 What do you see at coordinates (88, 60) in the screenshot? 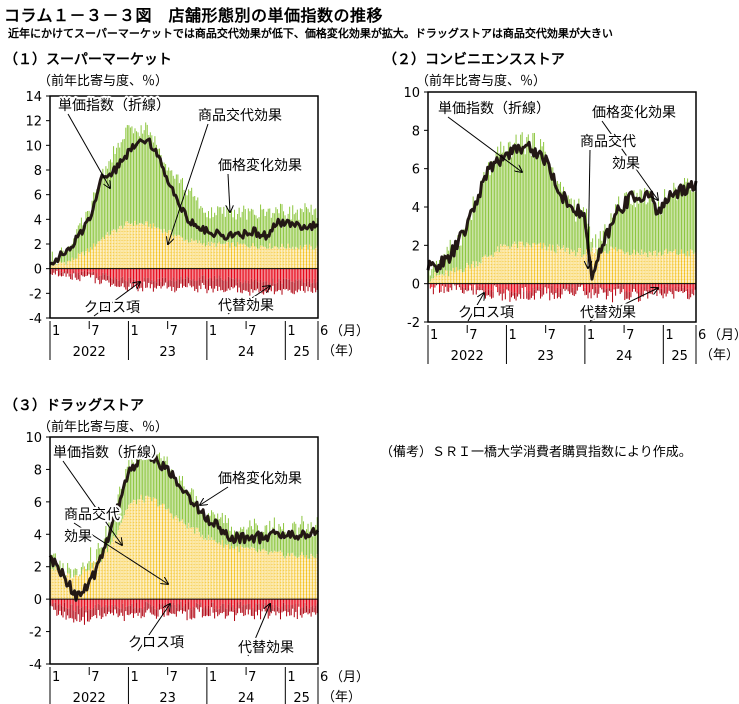
I see `panel-title-supermarket: （１）スーパーマーケット` at bounding box center [88, 60].